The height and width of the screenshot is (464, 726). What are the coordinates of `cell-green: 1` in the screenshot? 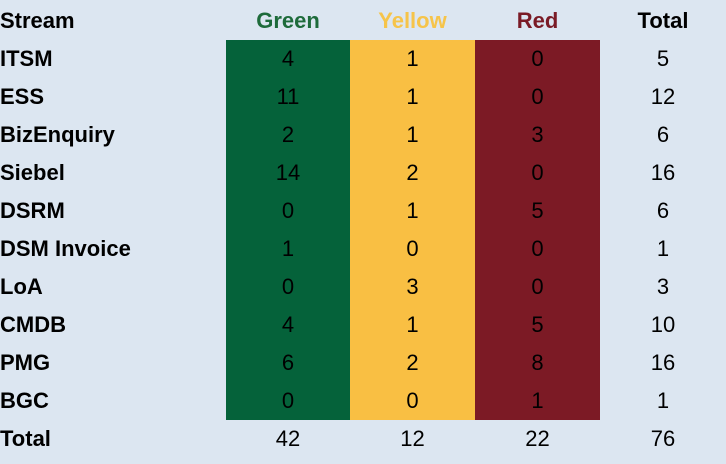 It's located at (288, 249).